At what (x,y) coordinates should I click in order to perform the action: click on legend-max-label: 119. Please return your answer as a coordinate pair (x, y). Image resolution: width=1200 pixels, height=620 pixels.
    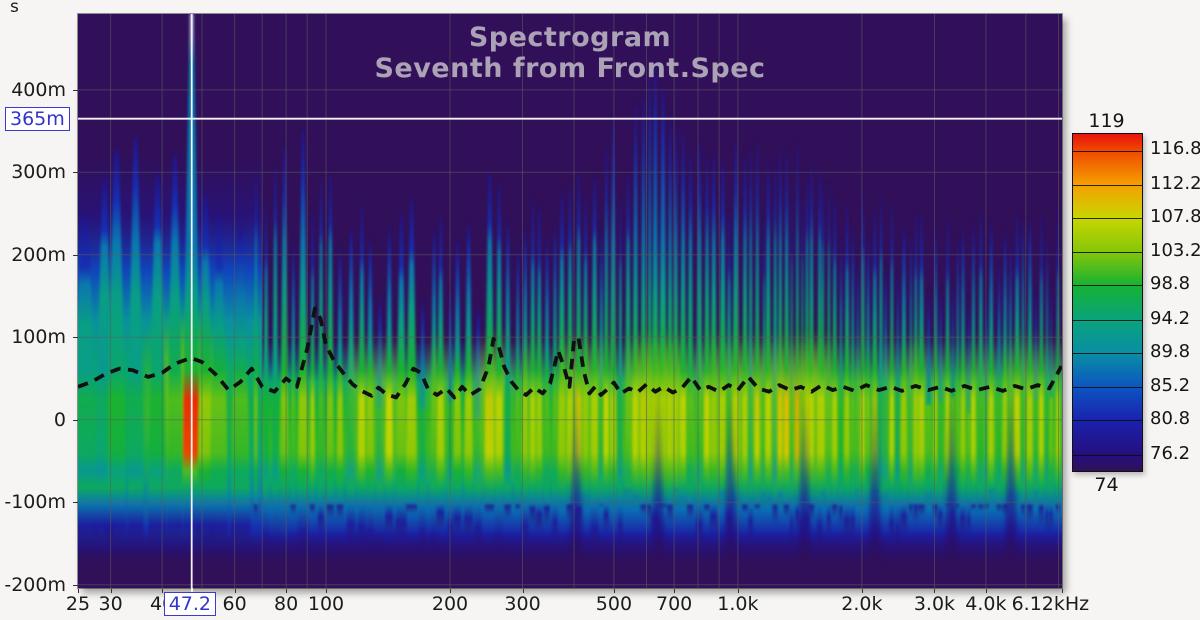
    Looking at the image, I should click on (1106, 121).